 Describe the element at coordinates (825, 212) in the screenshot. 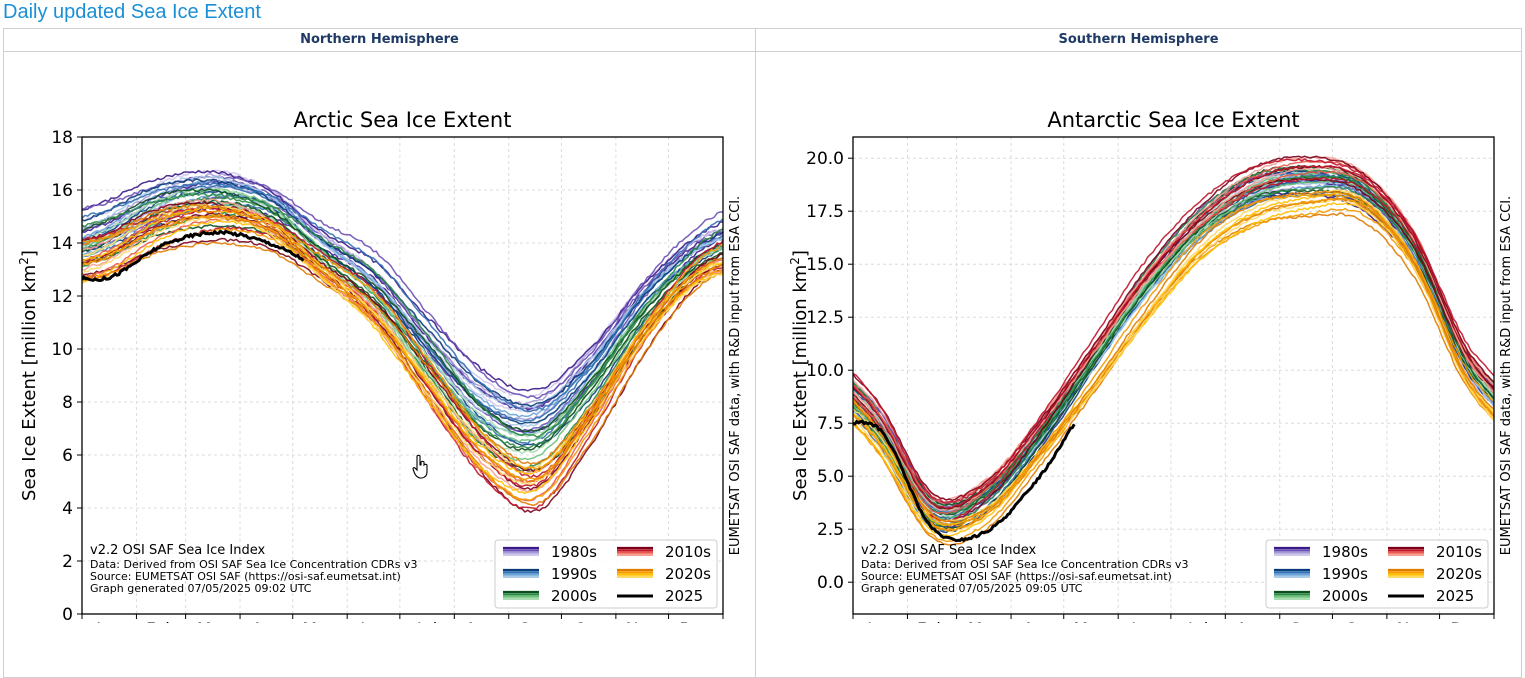

I see `y-tick-label: 17.5` at that location.